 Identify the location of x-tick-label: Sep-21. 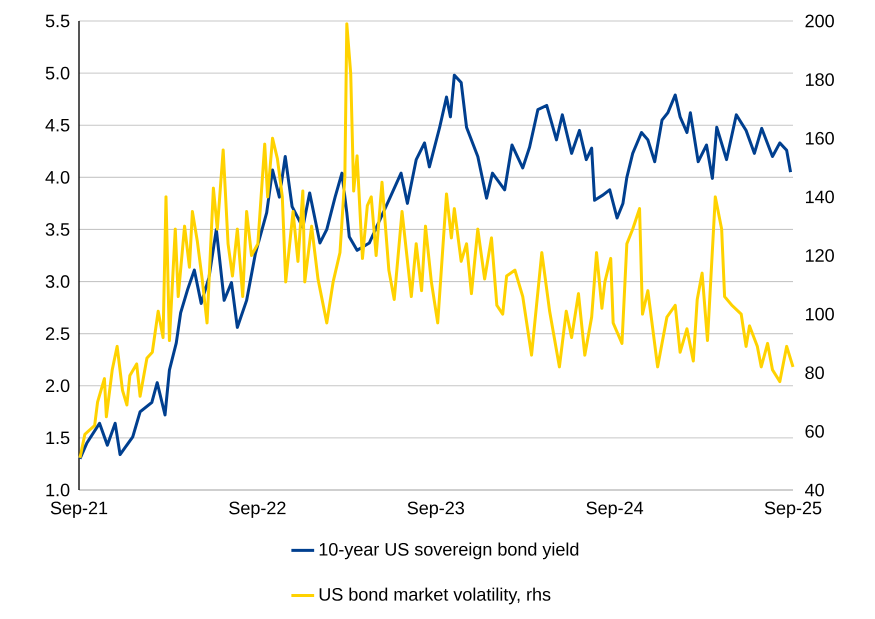
(79, 510).